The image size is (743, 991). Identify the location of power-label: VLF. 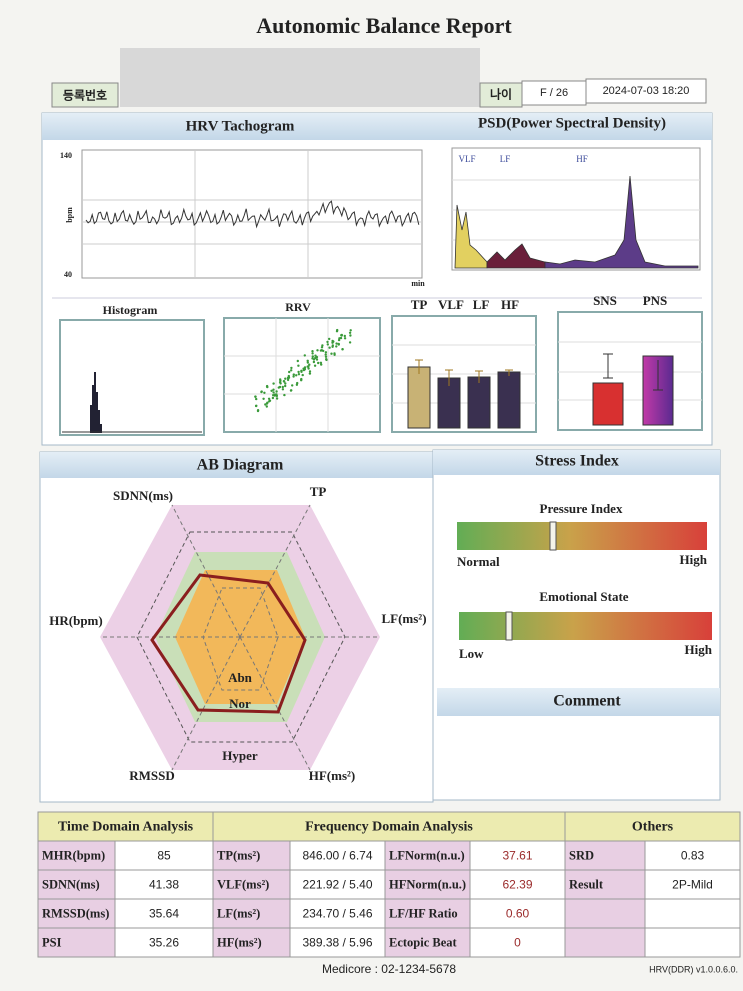
(451, 304).